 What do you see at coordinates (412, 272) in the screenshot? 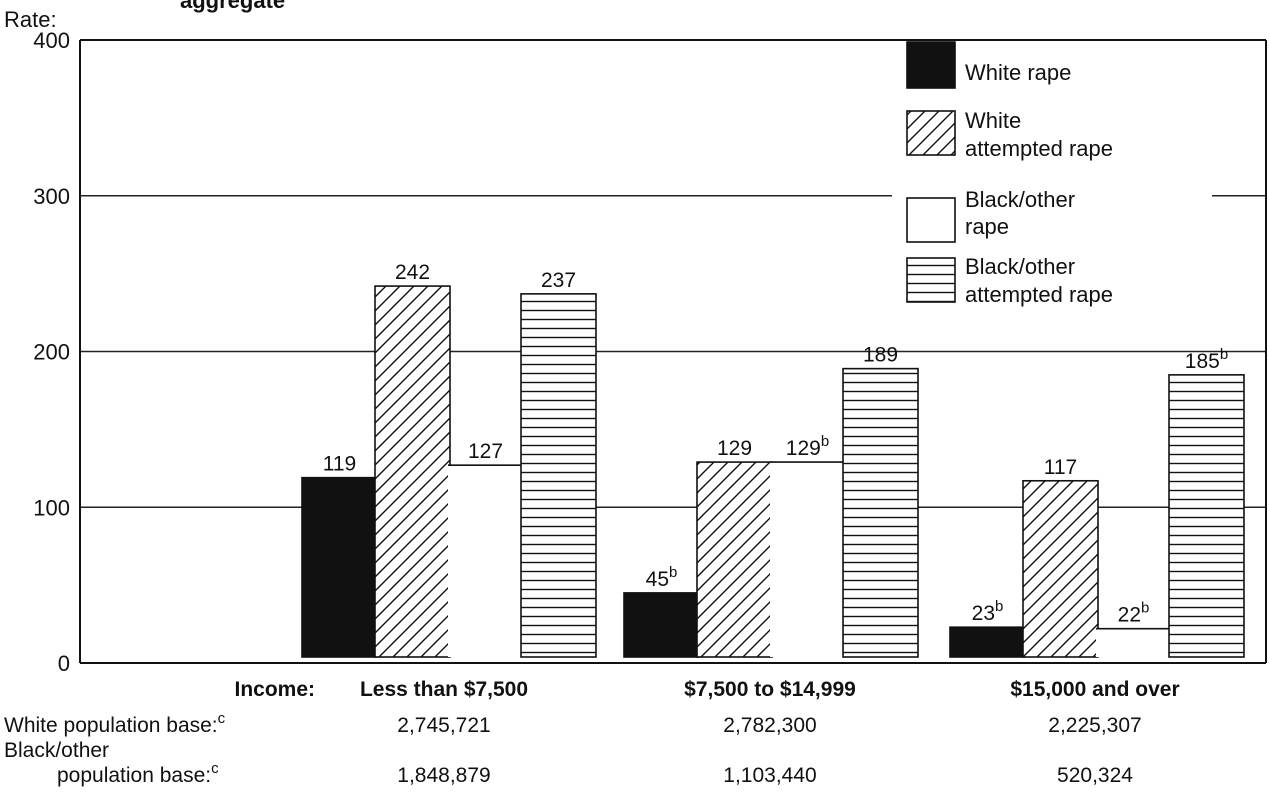
I see `bar-value-label: 242` at bounding box center [412, 272].